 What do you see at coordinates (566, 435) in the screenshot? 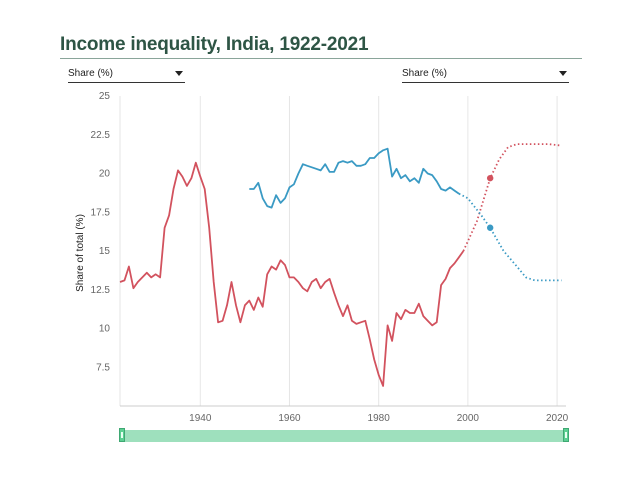
I see `range-slider-end-handle` at bounding box center [566, 435].